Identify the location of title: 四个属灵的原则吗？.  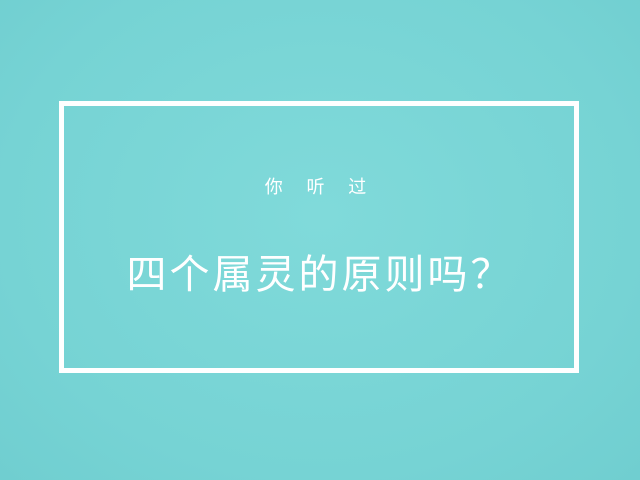
(320, 275).